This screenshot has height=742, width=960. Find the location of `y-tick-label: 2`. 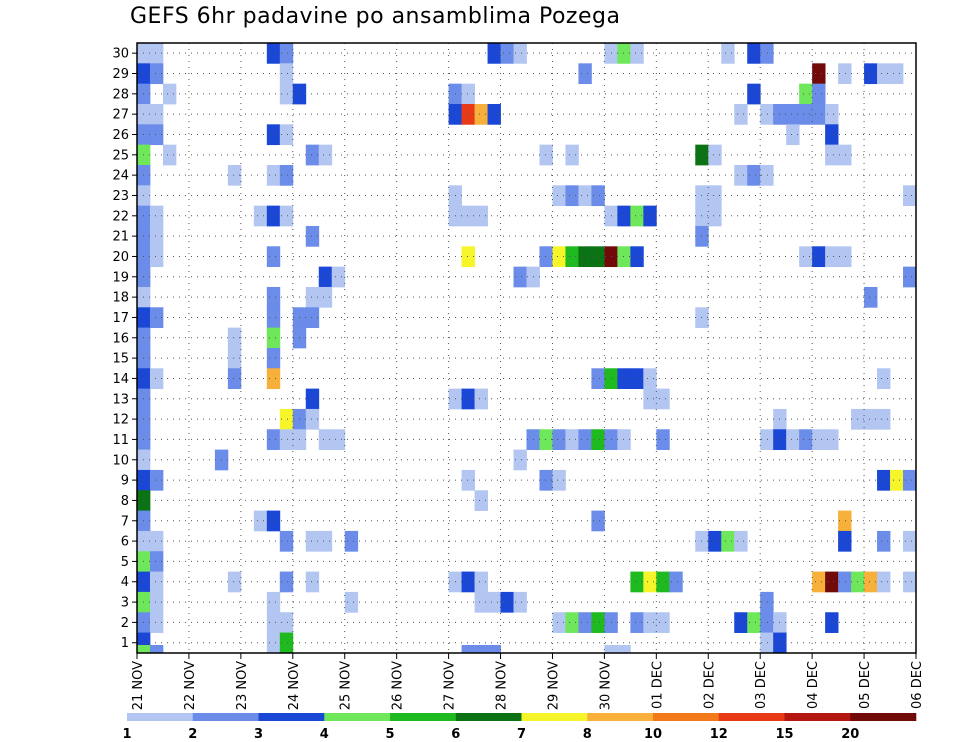

y-tick-label: 2 is located at coordinates (125, 623).